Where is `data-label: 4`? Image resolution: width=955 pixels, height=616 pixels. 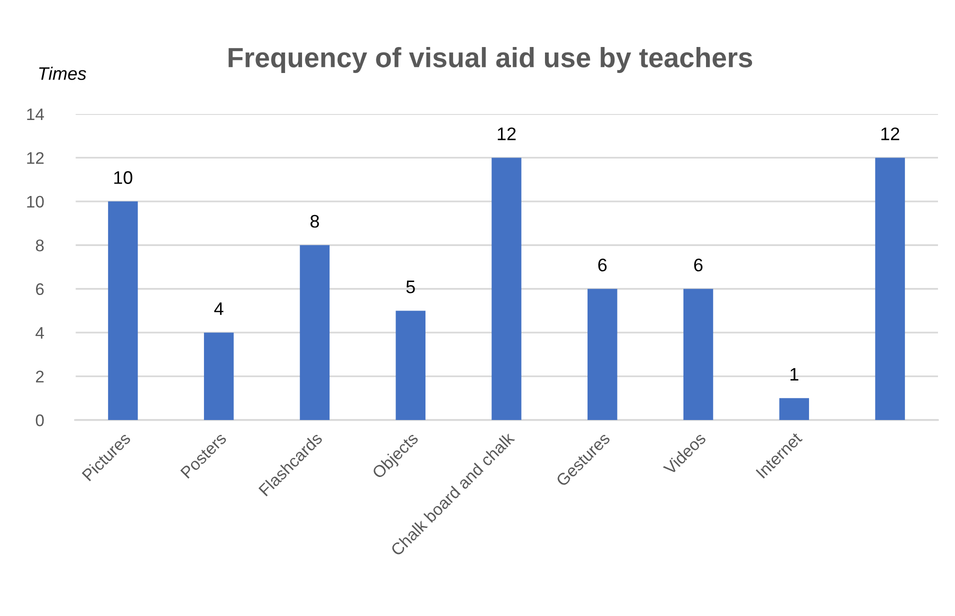 data-label: 4 is located at coordinates (219, 308).